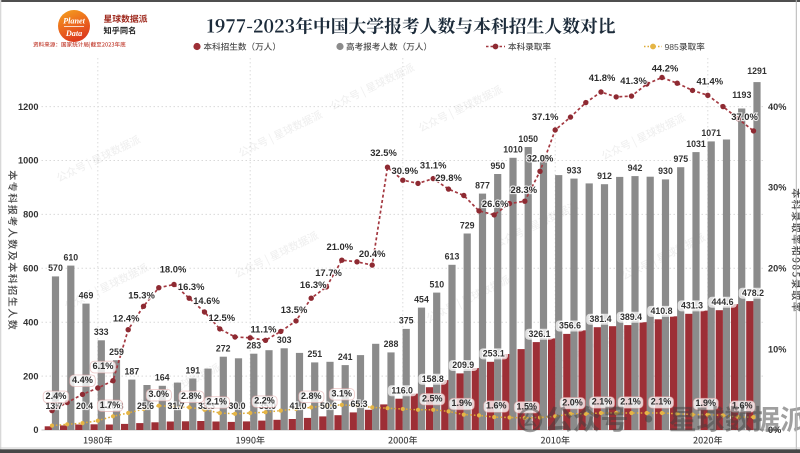  I want to click on svg-text: 21.0%, so click(340, 246).